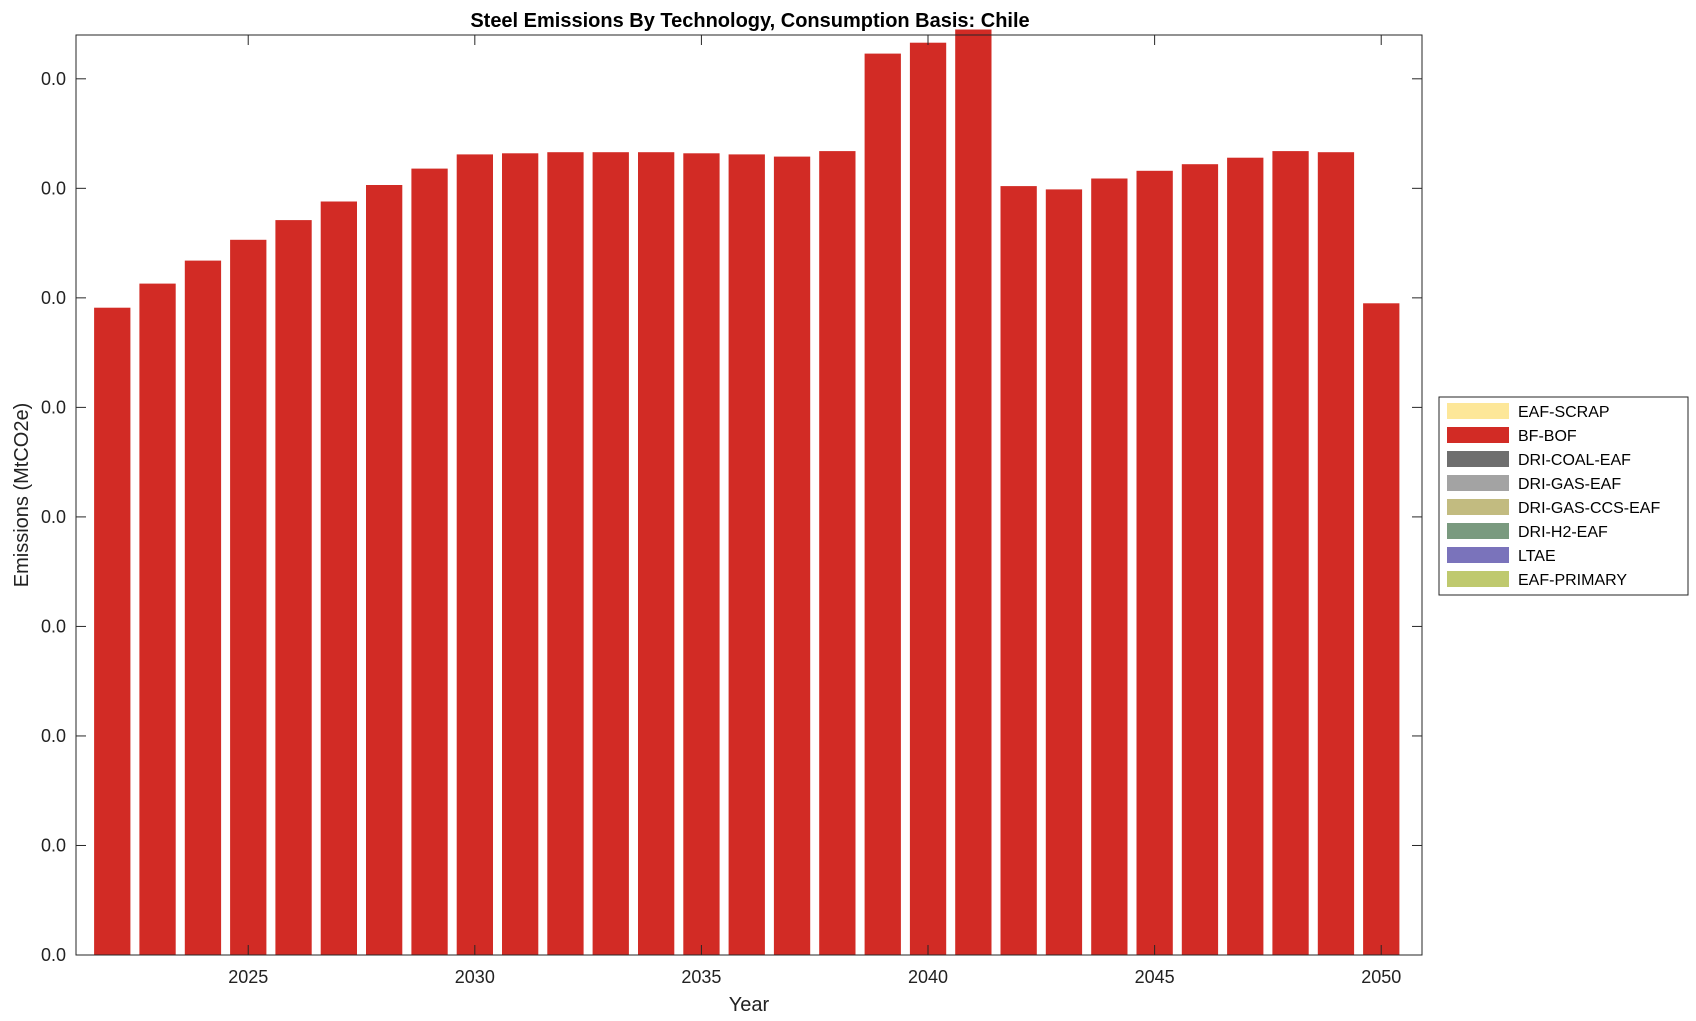 This screenshot has width=1696, height=1021. Describe the element at coordinates (520, 554) in the screenshot. I see `bar-bf-bof-2031` at that location.